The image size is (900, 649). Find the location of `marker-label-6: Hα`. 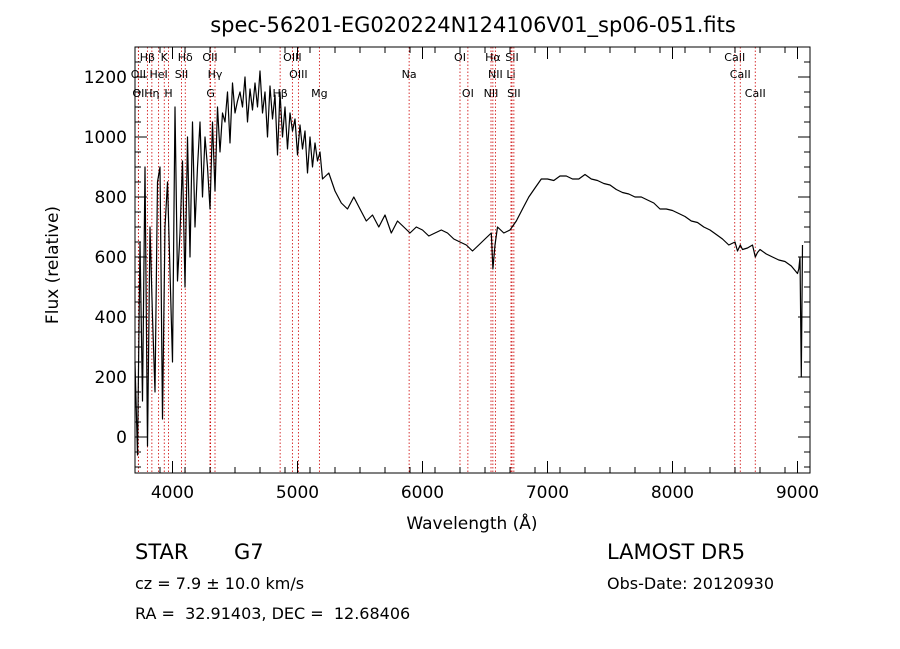

marker-label-6: Hα is located at coordinates (493, 57).